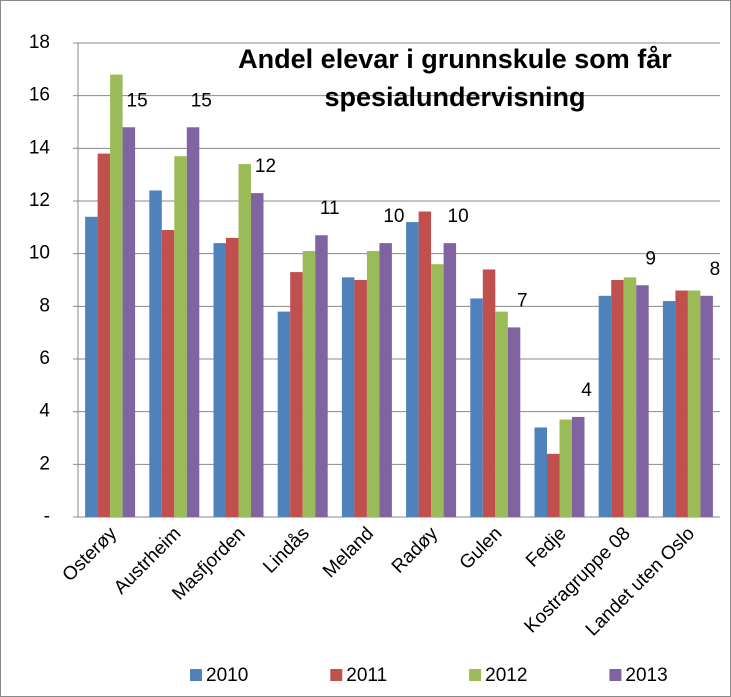  What do you see at coordinates (44, 463) in the screenshot?
I see `y-tick-label: 2` at bounding box center [44, 463].